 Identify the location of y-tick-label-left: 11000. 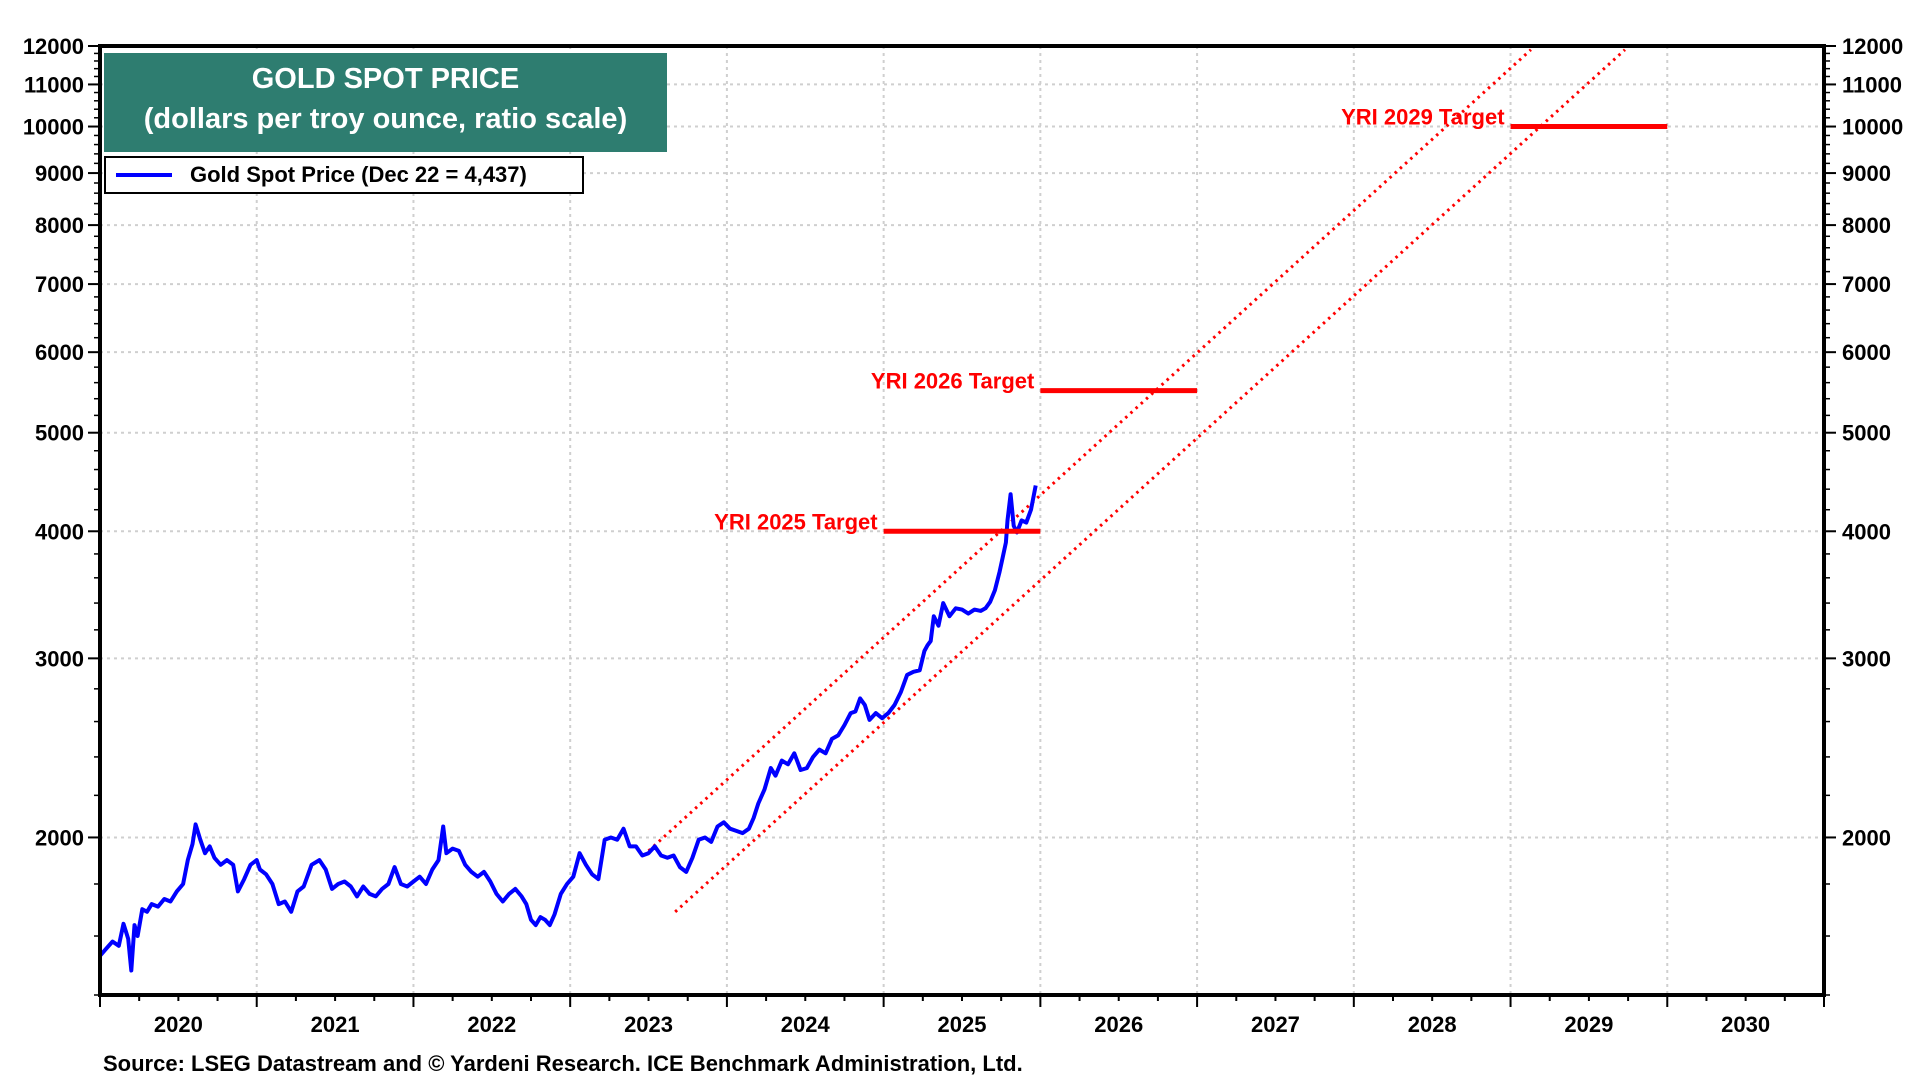
(54, 84).